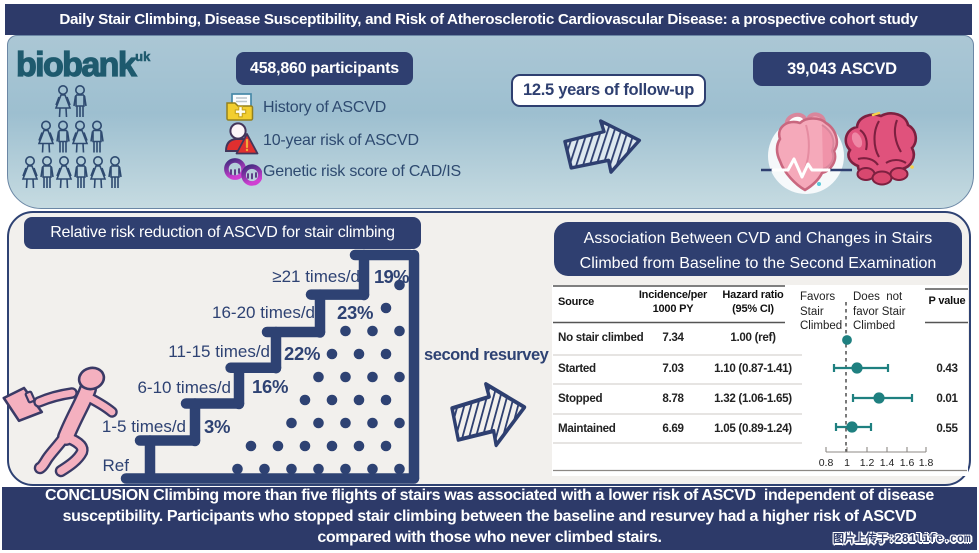 This screenshot has width=979, height=553. What do you see at coordinates (867, 463) in the screenshot?
I see `svg-text: 1.2` at bounding box center [867, 463].